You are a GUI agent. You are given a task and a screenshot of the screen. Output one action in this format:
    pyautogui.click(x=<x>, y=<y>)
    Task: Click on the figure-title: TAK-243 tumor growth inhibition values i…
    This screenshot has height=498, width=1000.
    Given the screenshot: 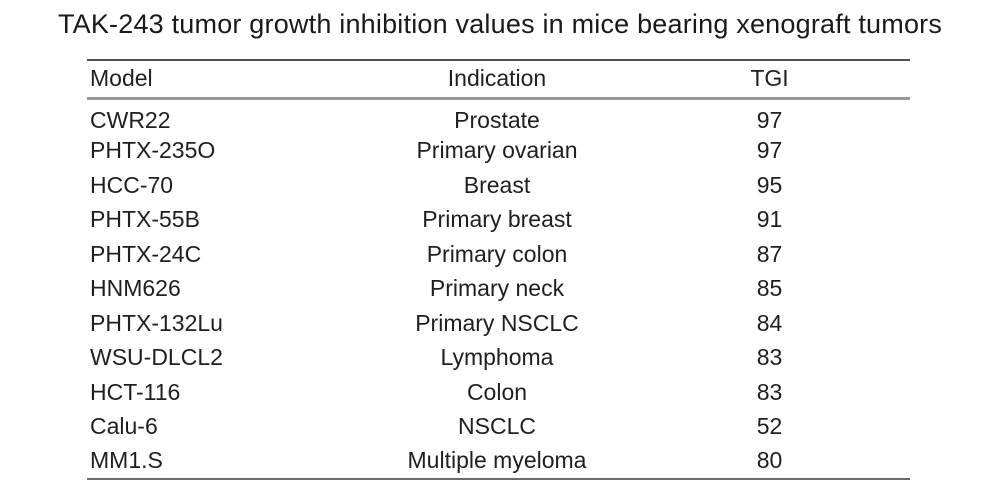 What is the action you would take?
    pyautogui.click(x=500, y=24)
    